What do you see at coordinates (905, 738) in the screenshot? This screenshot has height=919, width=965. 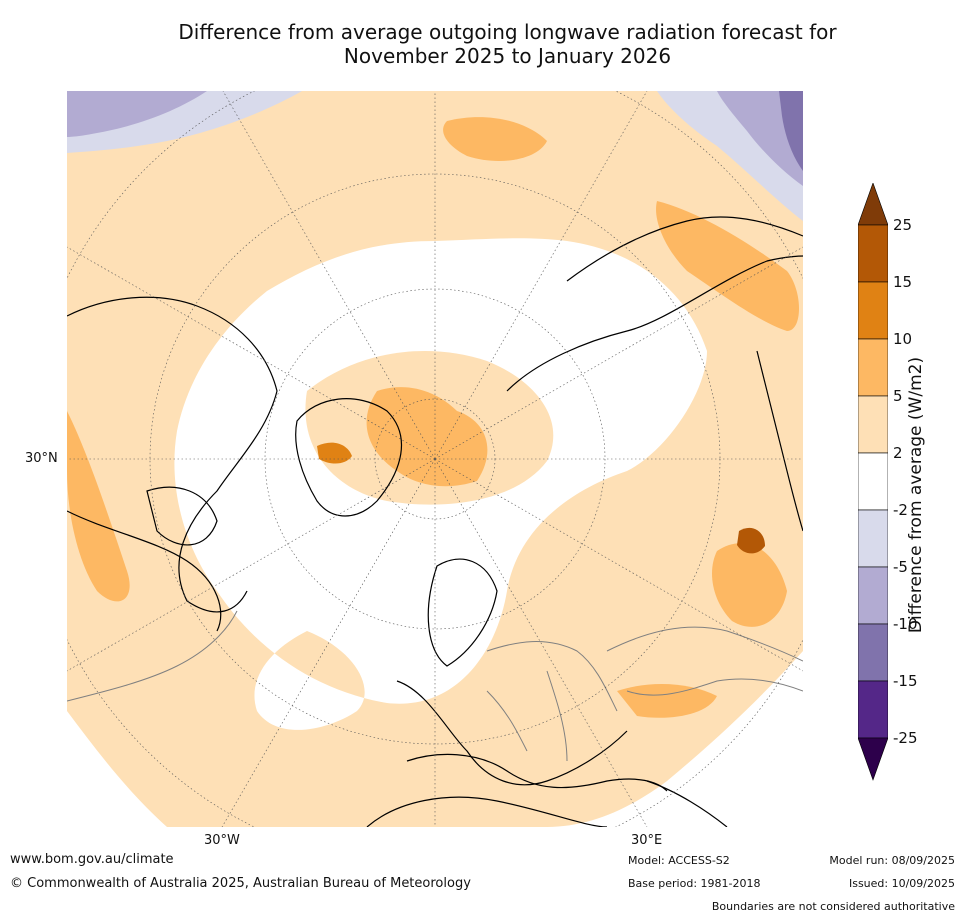 I see `colorbar-tick-label: -25` at bounding box center [905, 738].